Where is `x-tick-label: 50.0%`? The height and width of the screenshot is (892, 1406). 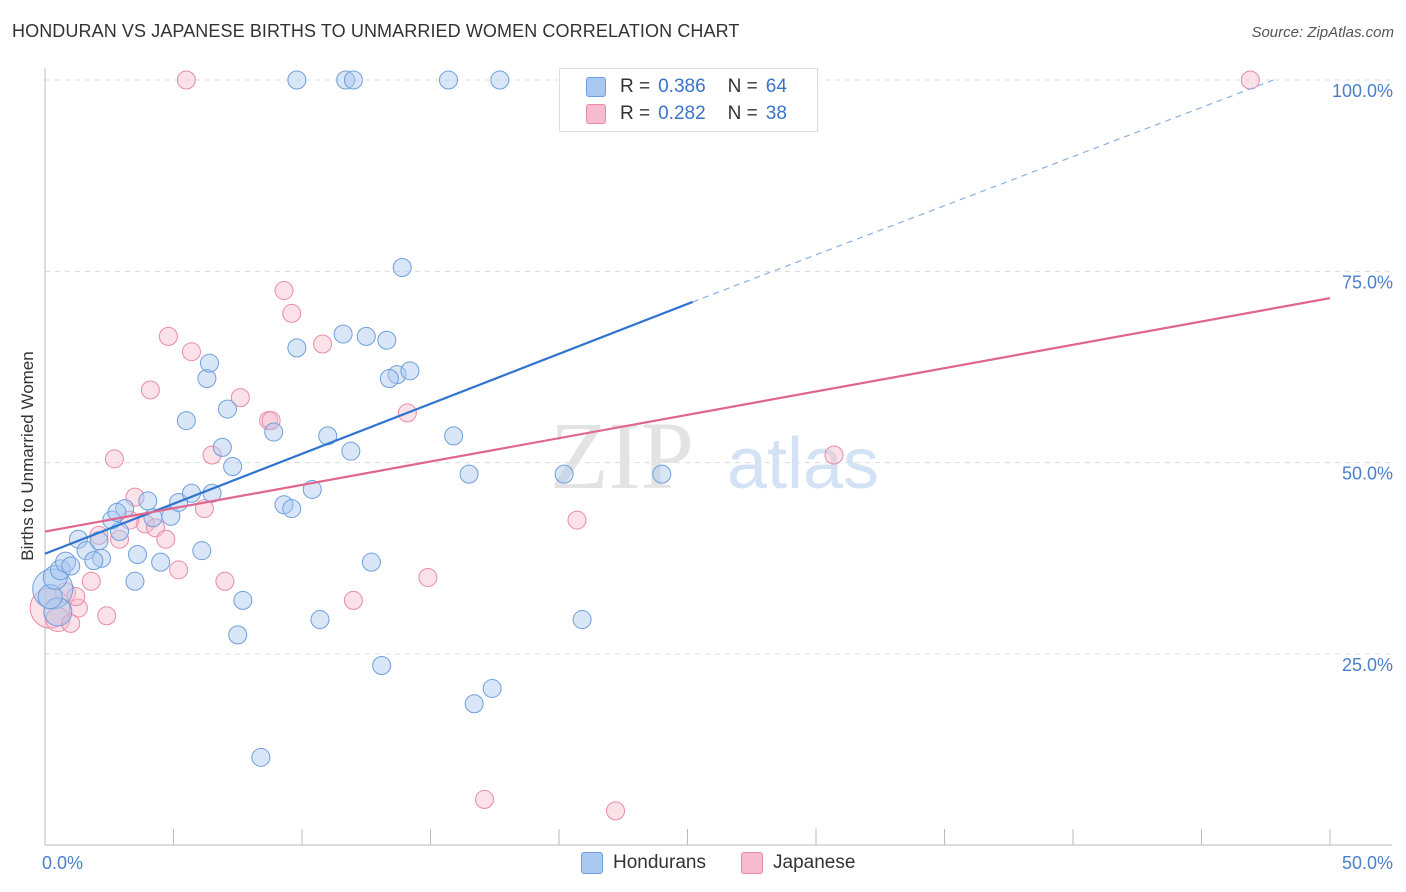
x-tick-label: 50.0% is located at coordinates (1367, 863).